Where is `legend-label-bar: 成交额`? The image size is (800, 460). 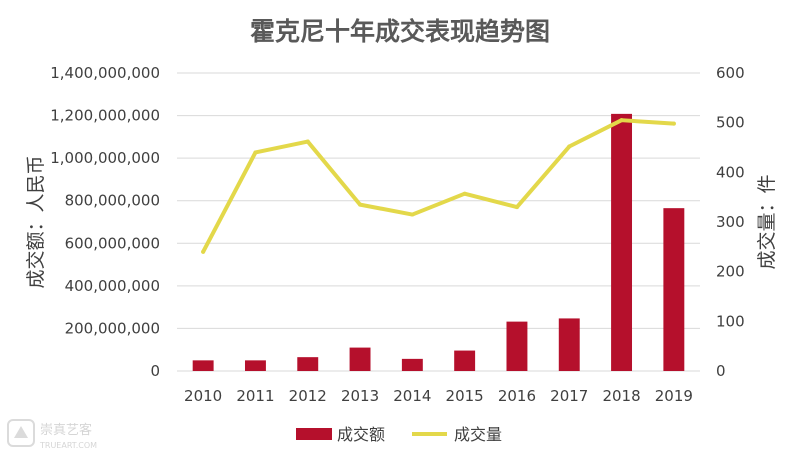 legend-label-bar: 成交额 is located at coordinates (361, 434).